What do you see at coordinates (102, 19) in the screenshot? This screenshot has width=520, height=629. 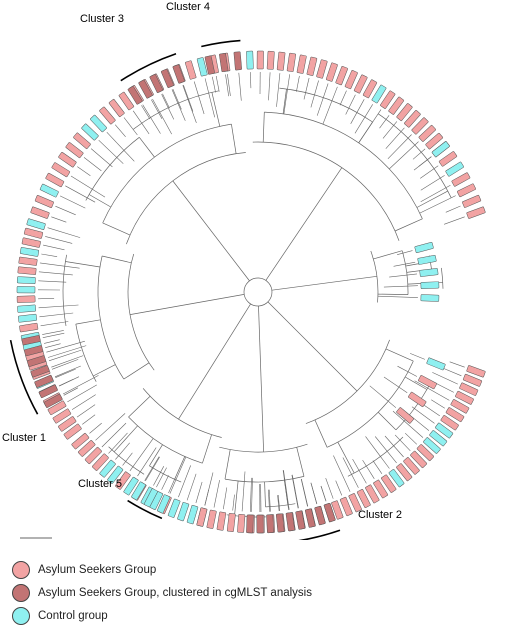 I see `cluster-3-label: Cluster 3` at bounding box center [102, 19].